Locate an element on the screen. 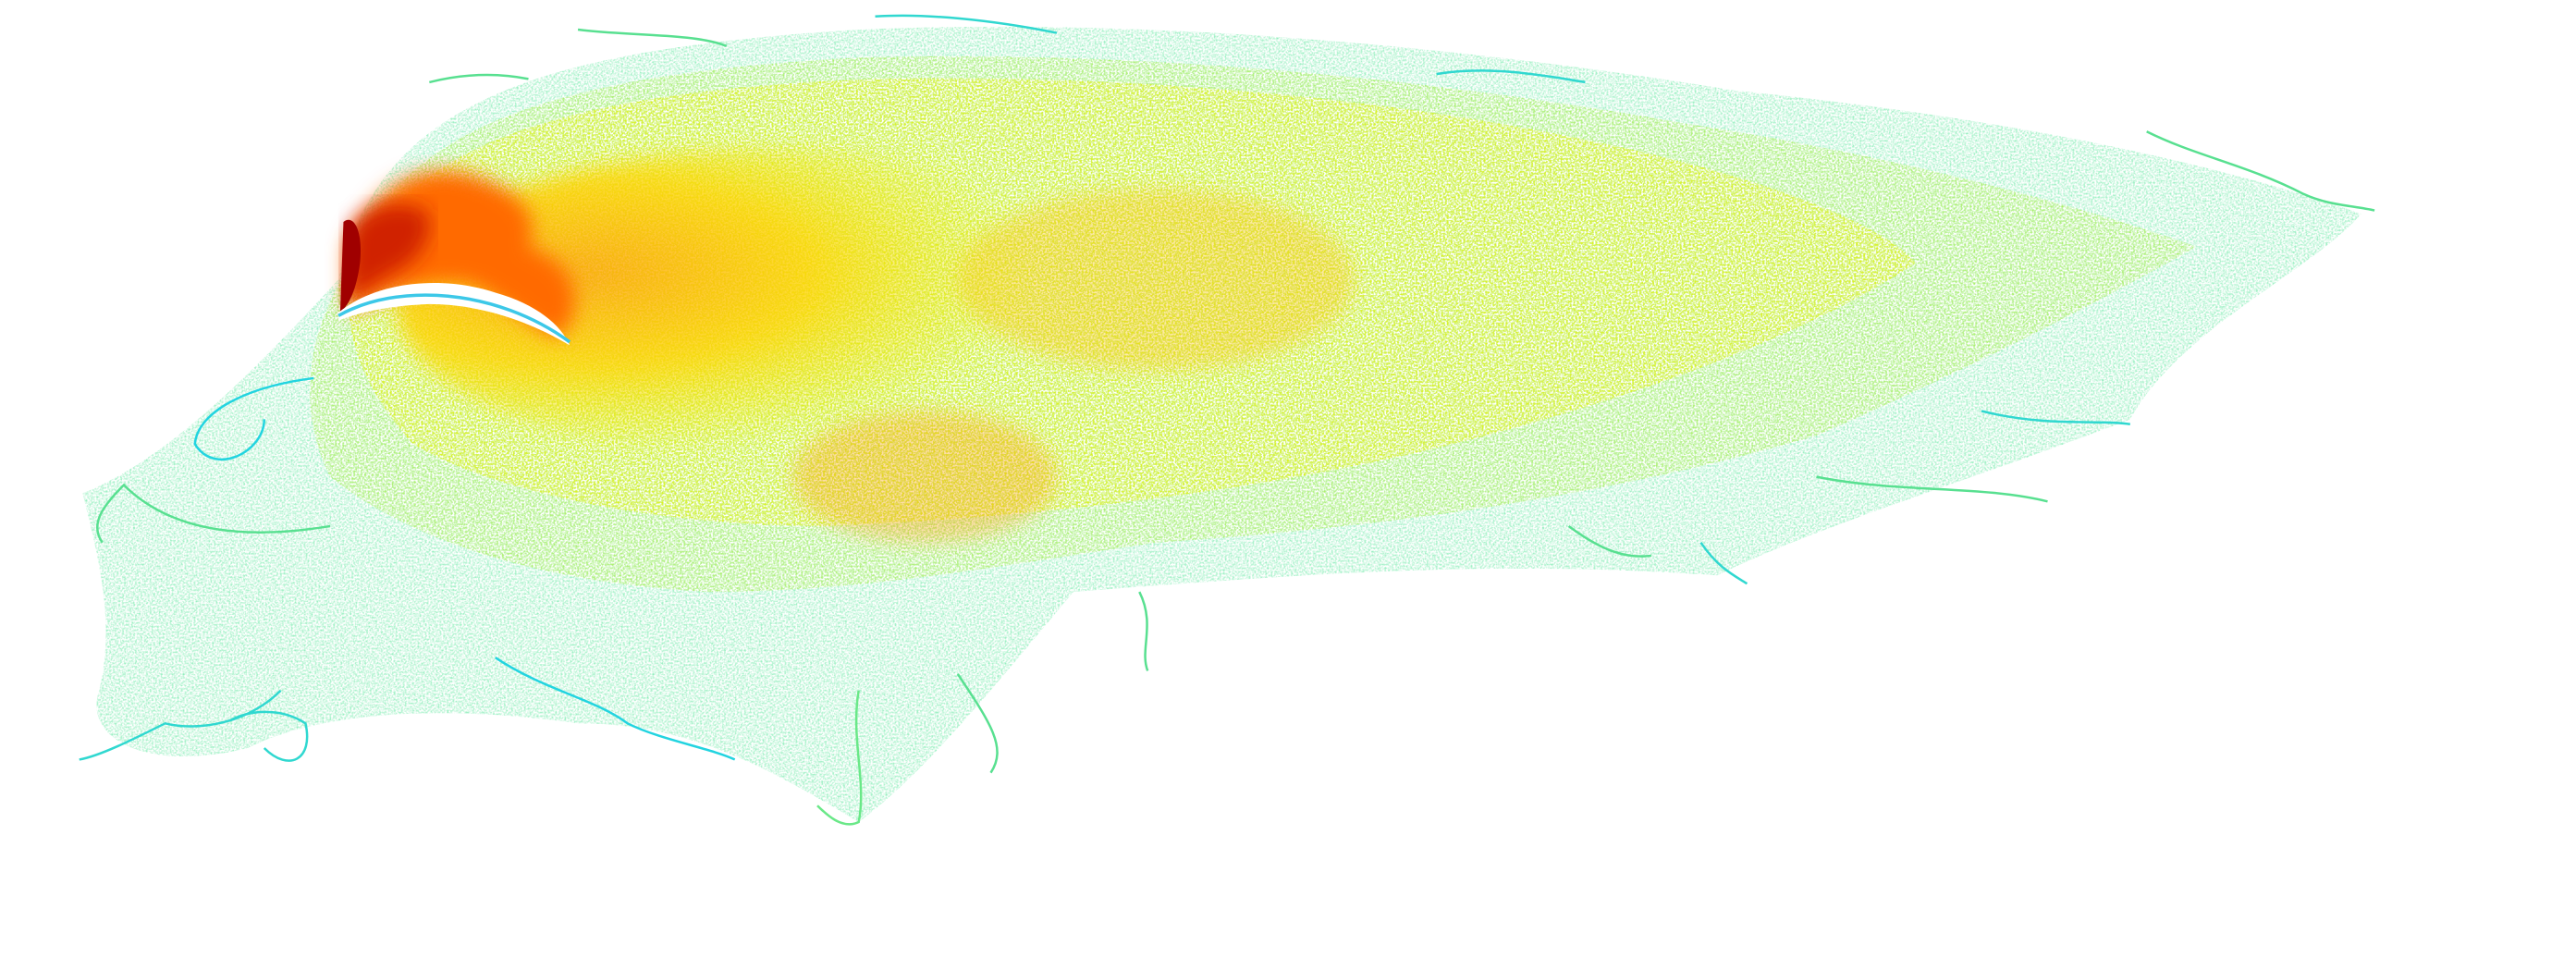 The height and width of the screenshot is (970, 2576). red-high-value-region is located at coordinates (457, 255).